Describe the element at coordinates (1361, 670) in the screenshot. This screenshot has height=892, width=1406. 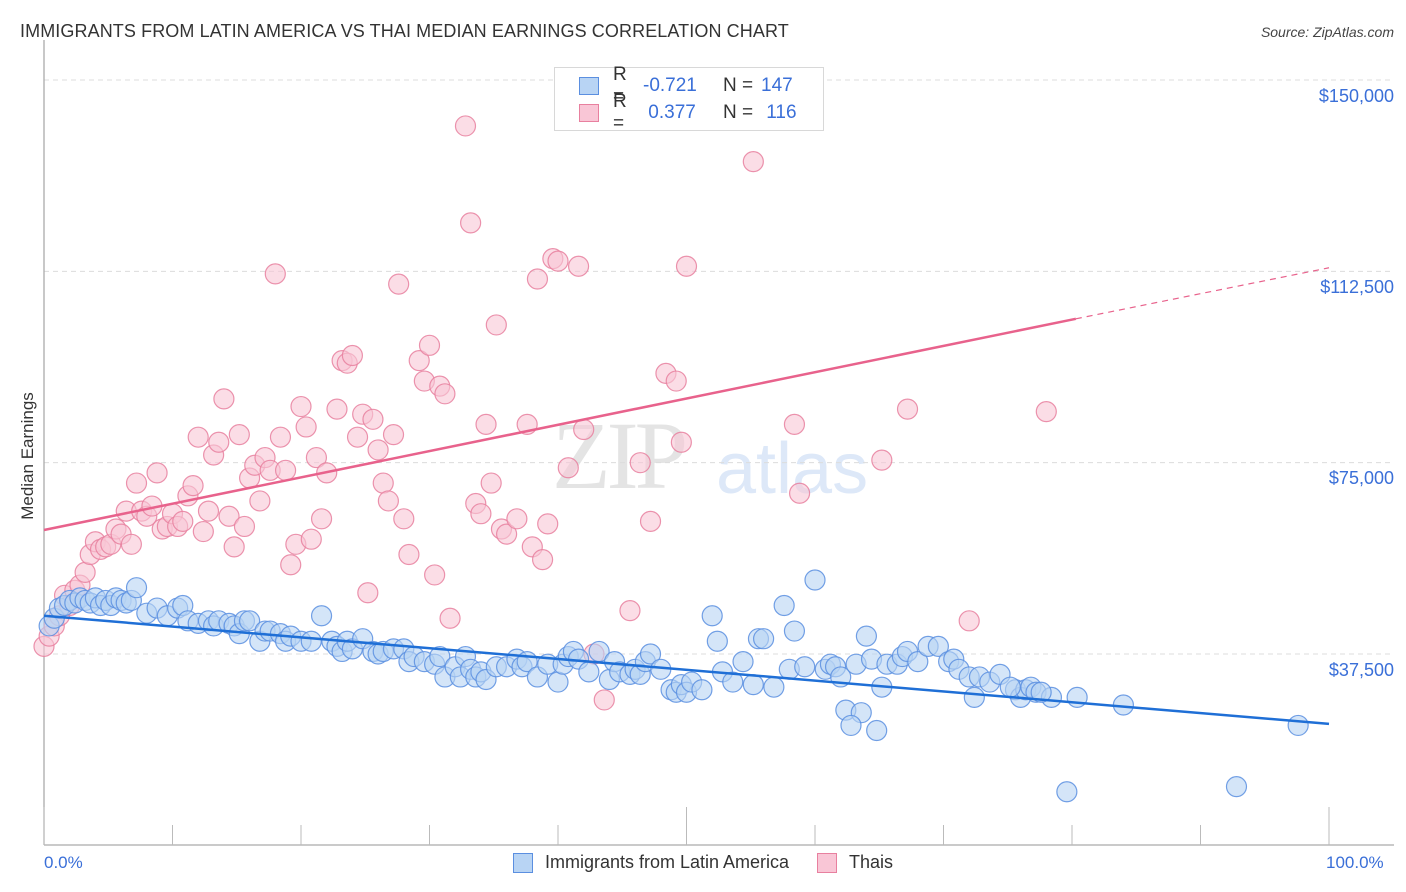
I see `y-tick-label-37500: $37,500` at that location.